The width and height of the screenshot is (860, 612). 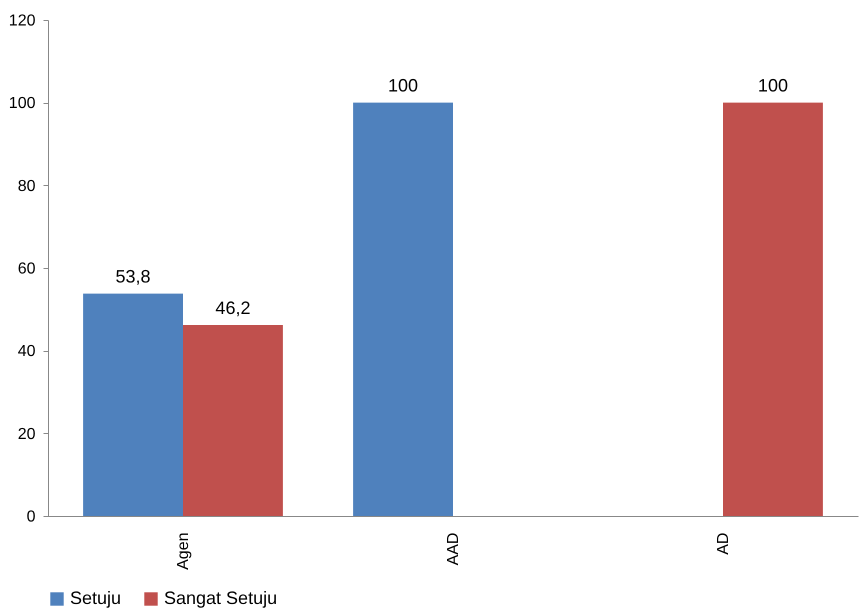 What do you see at coordinates (22, 21) in the screenshot?
I see `y-tick-label: 120` at bounding box center [22, 21].